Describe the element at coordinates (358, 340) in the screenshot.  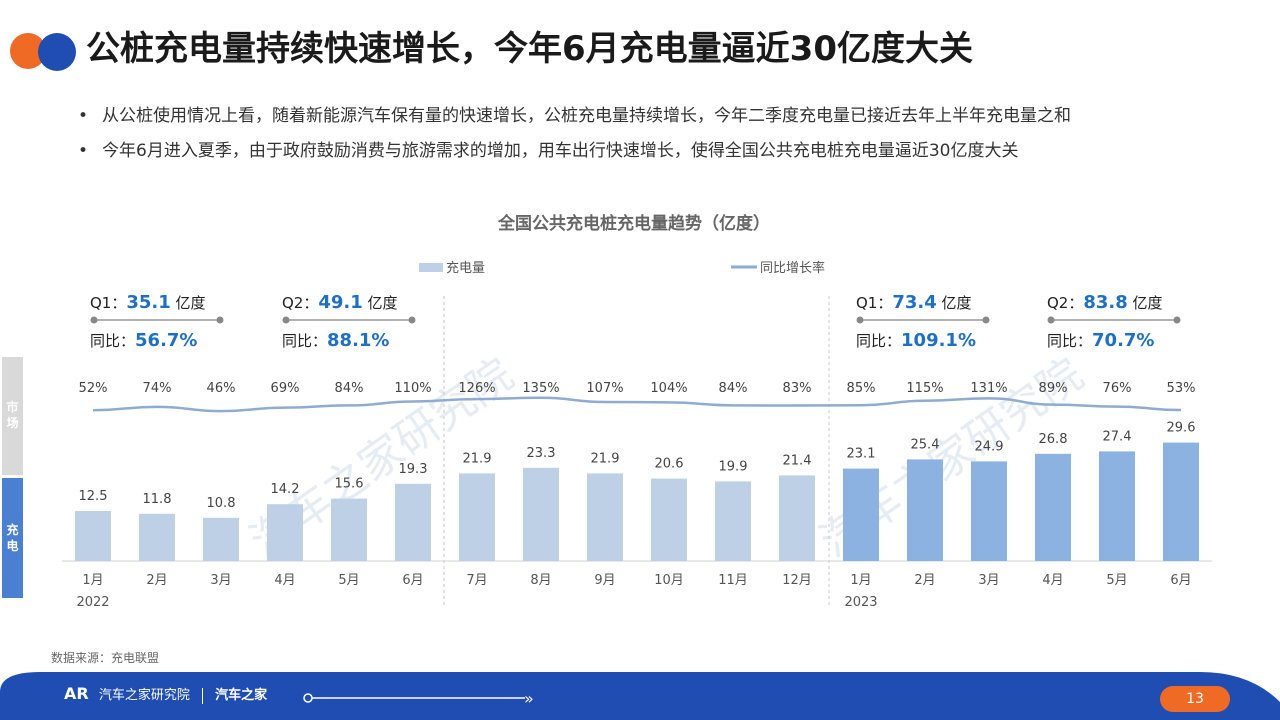
I see `yoy-value: 88.1%` at that location.